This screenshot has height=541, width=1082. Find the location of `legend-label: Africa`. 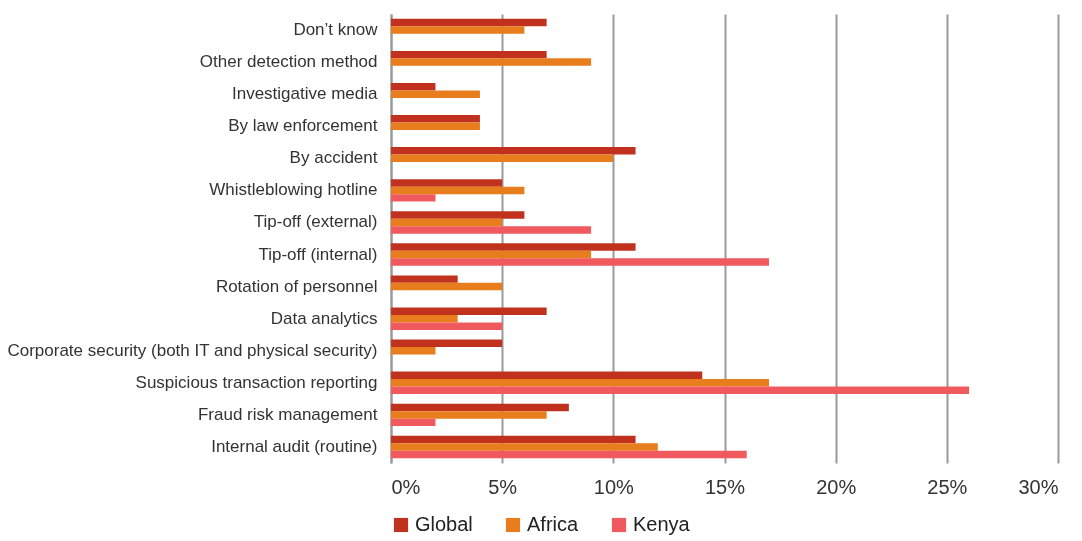

legend-label: Africa is located at coordinates (553, 524).